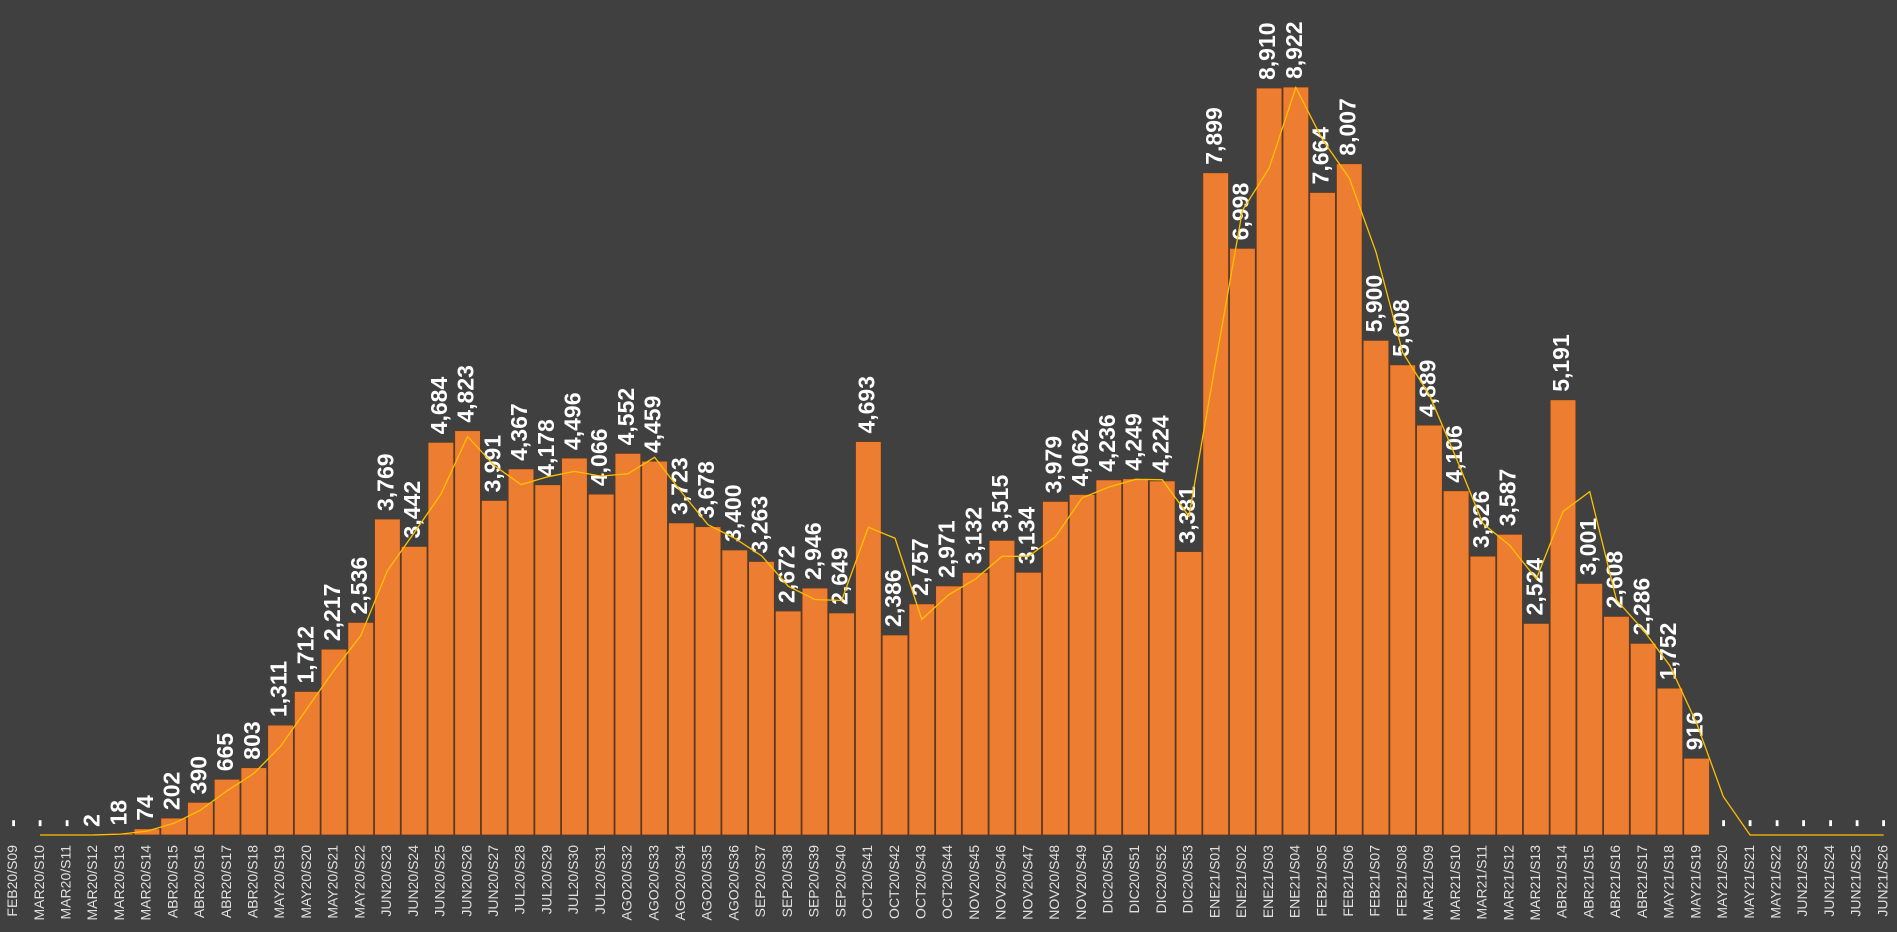  What do you see at coordinates (359, 882) in the screenshot?
I see `x-tick-label: MAY20/S22` at bounding box center [359, 882].